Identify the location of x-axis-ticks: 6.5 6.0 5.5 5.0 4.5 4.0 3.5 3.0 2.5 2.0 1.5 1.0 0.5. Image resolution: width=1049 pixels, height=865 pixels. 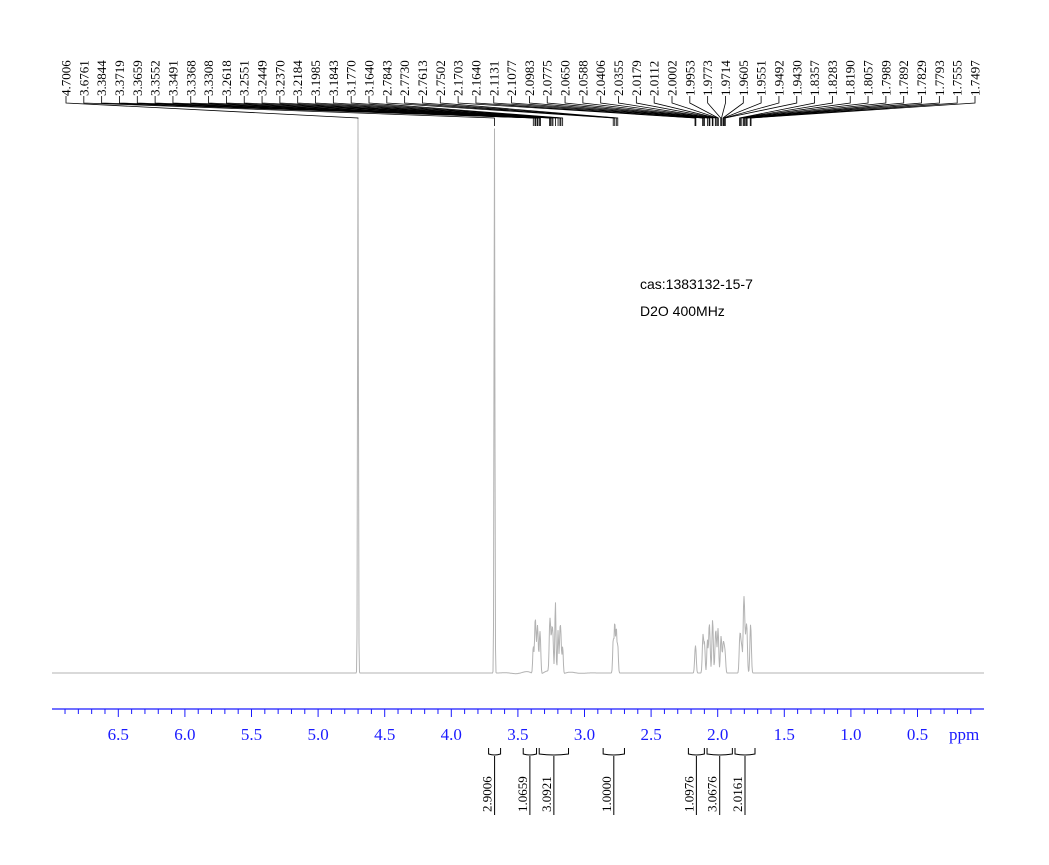
(518, 726).